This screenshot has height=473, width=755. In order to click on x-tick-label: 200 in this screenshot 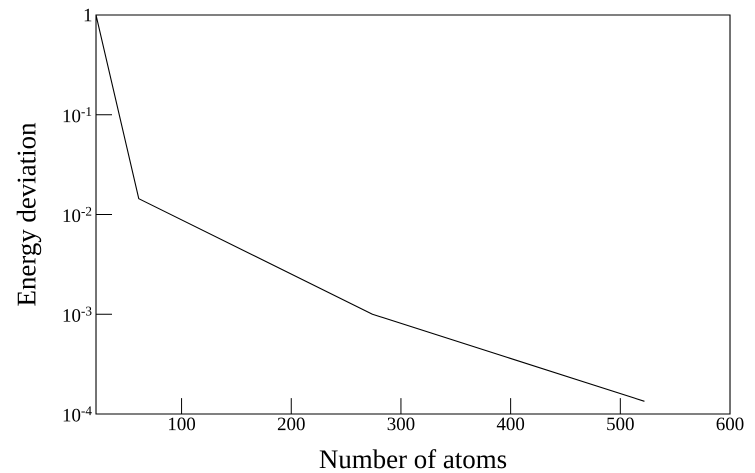, I will do `click(291, 424)`.